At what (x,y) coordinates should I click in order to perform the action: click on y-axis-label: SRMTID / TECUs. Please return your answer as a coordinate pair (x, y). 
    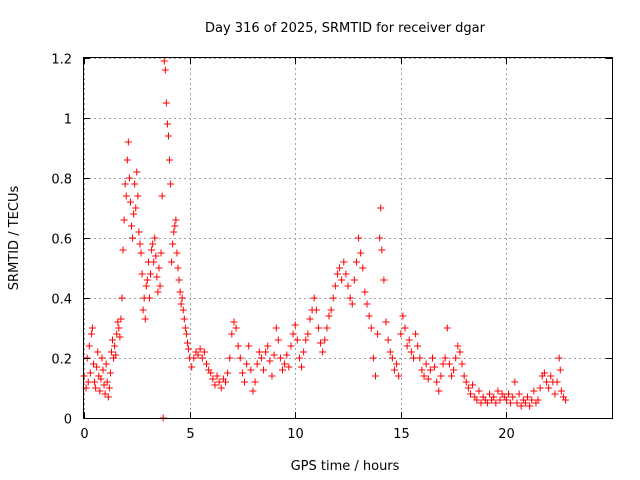
    Looking at the image, I should click on (14, 238).